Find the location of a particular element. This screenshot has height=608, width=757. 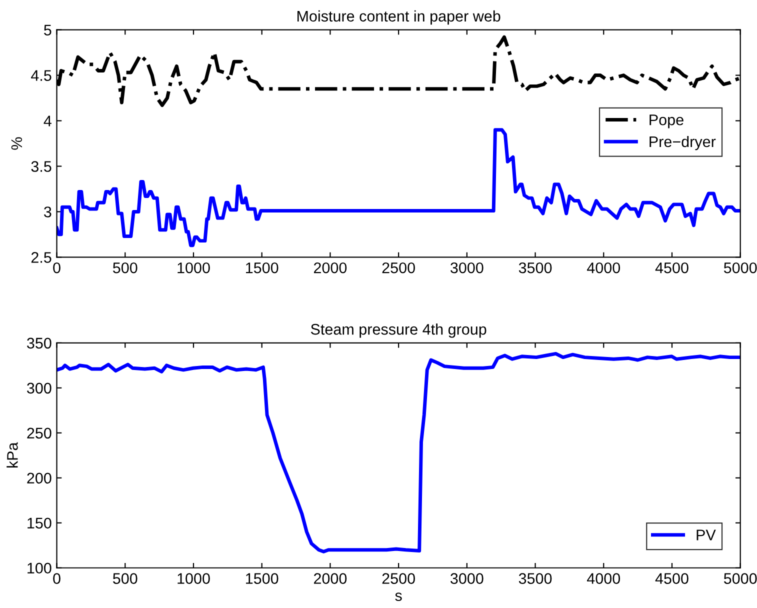

y-tick-label: 2.5 is located at coordinates (41, 257).